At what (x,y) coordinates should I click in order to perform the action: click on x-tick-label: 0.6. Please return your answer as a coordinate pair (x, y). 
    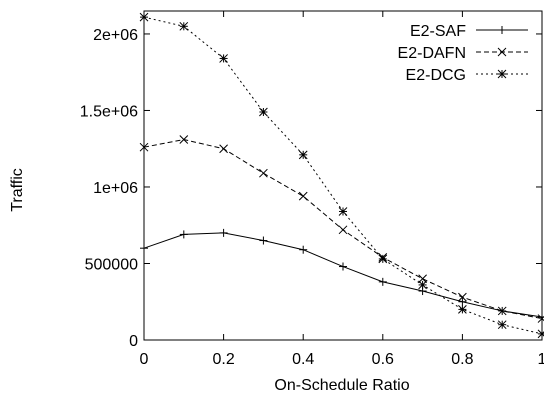
    Looking at the image, I should click on (383, 359).